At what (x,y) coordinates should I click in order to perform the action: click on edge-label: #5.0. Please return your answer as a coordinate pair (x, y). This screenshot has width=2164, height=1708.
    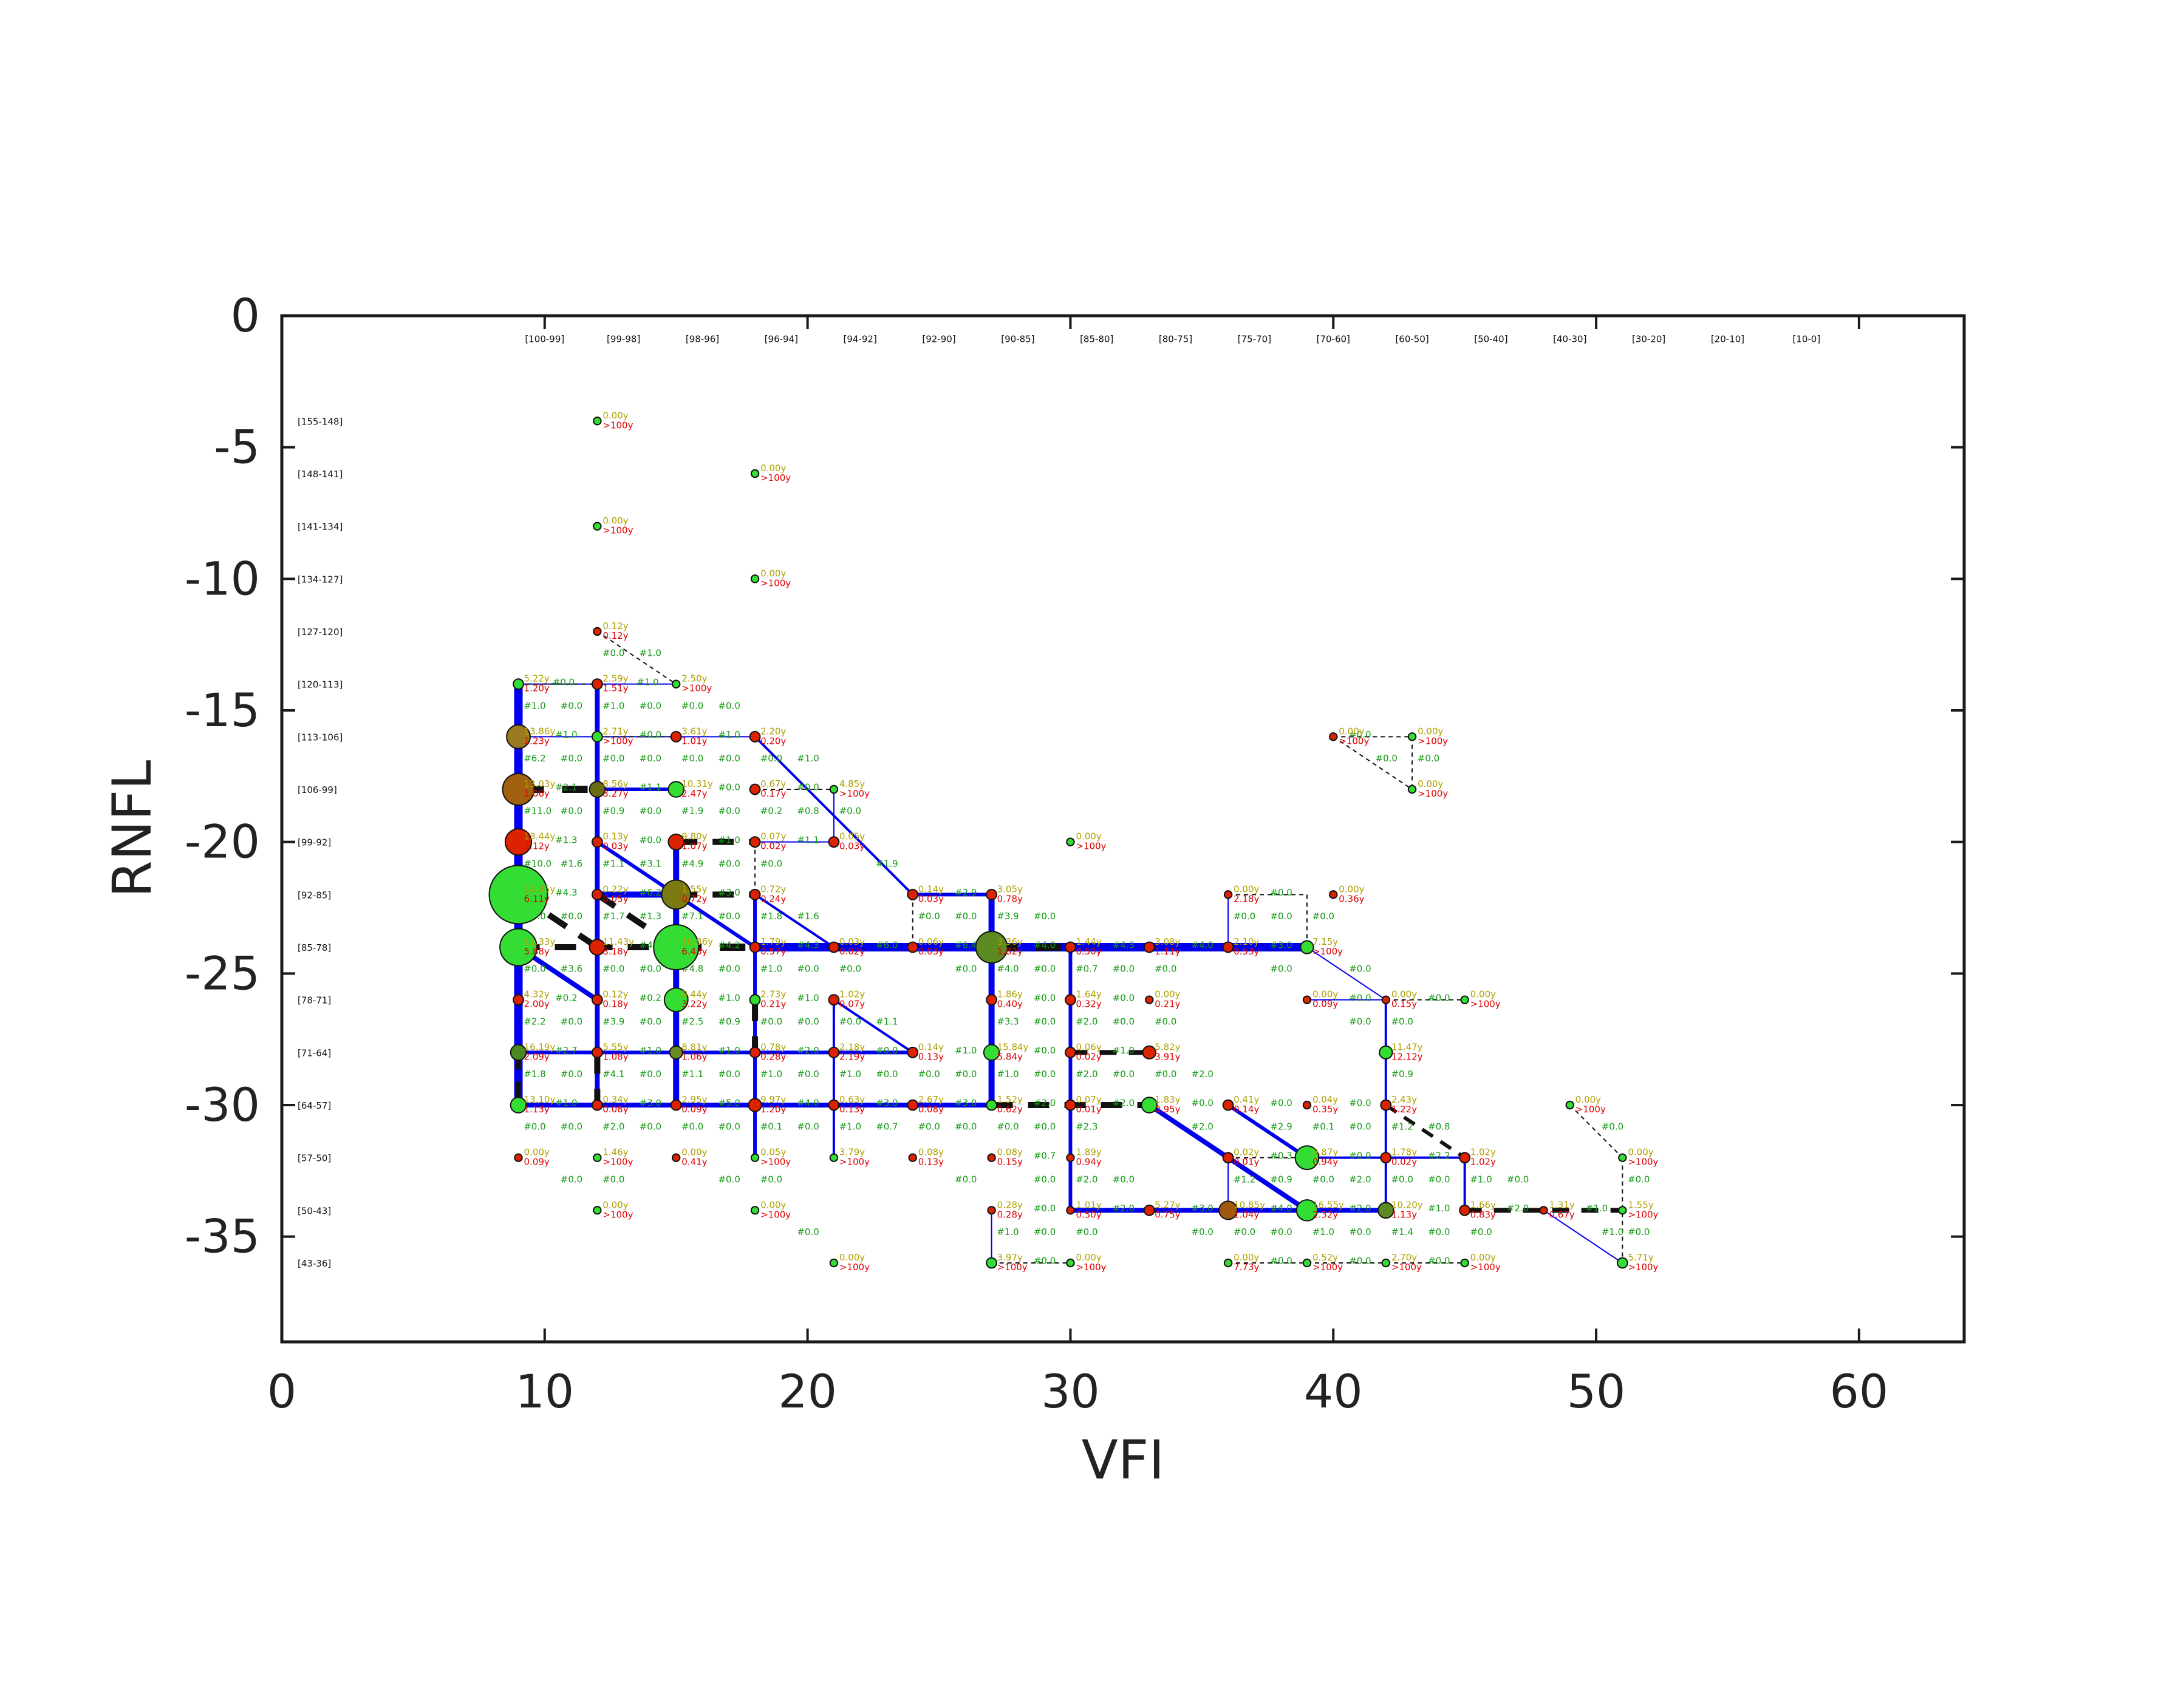
    Looking at the image, I should click on (729, 1103).